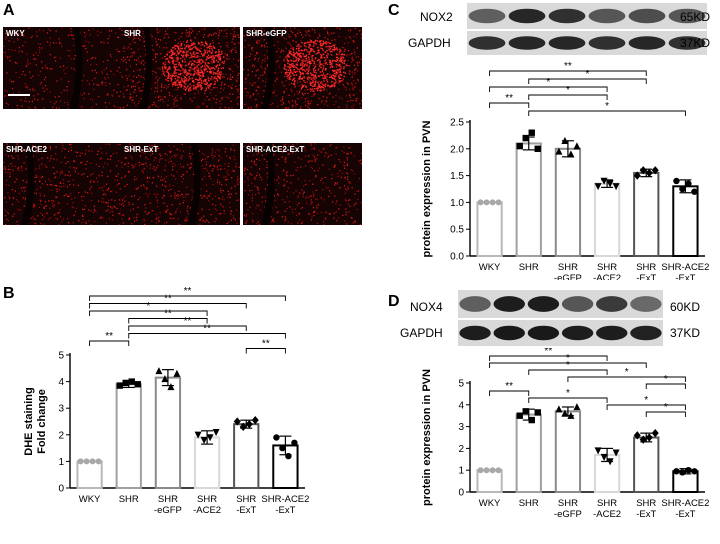 This screenshot has height=544, width=720. Describe the element at coordinates (266, 33) in the screenshot. I see `micrograph-label: SHR-eGFP` at that location.